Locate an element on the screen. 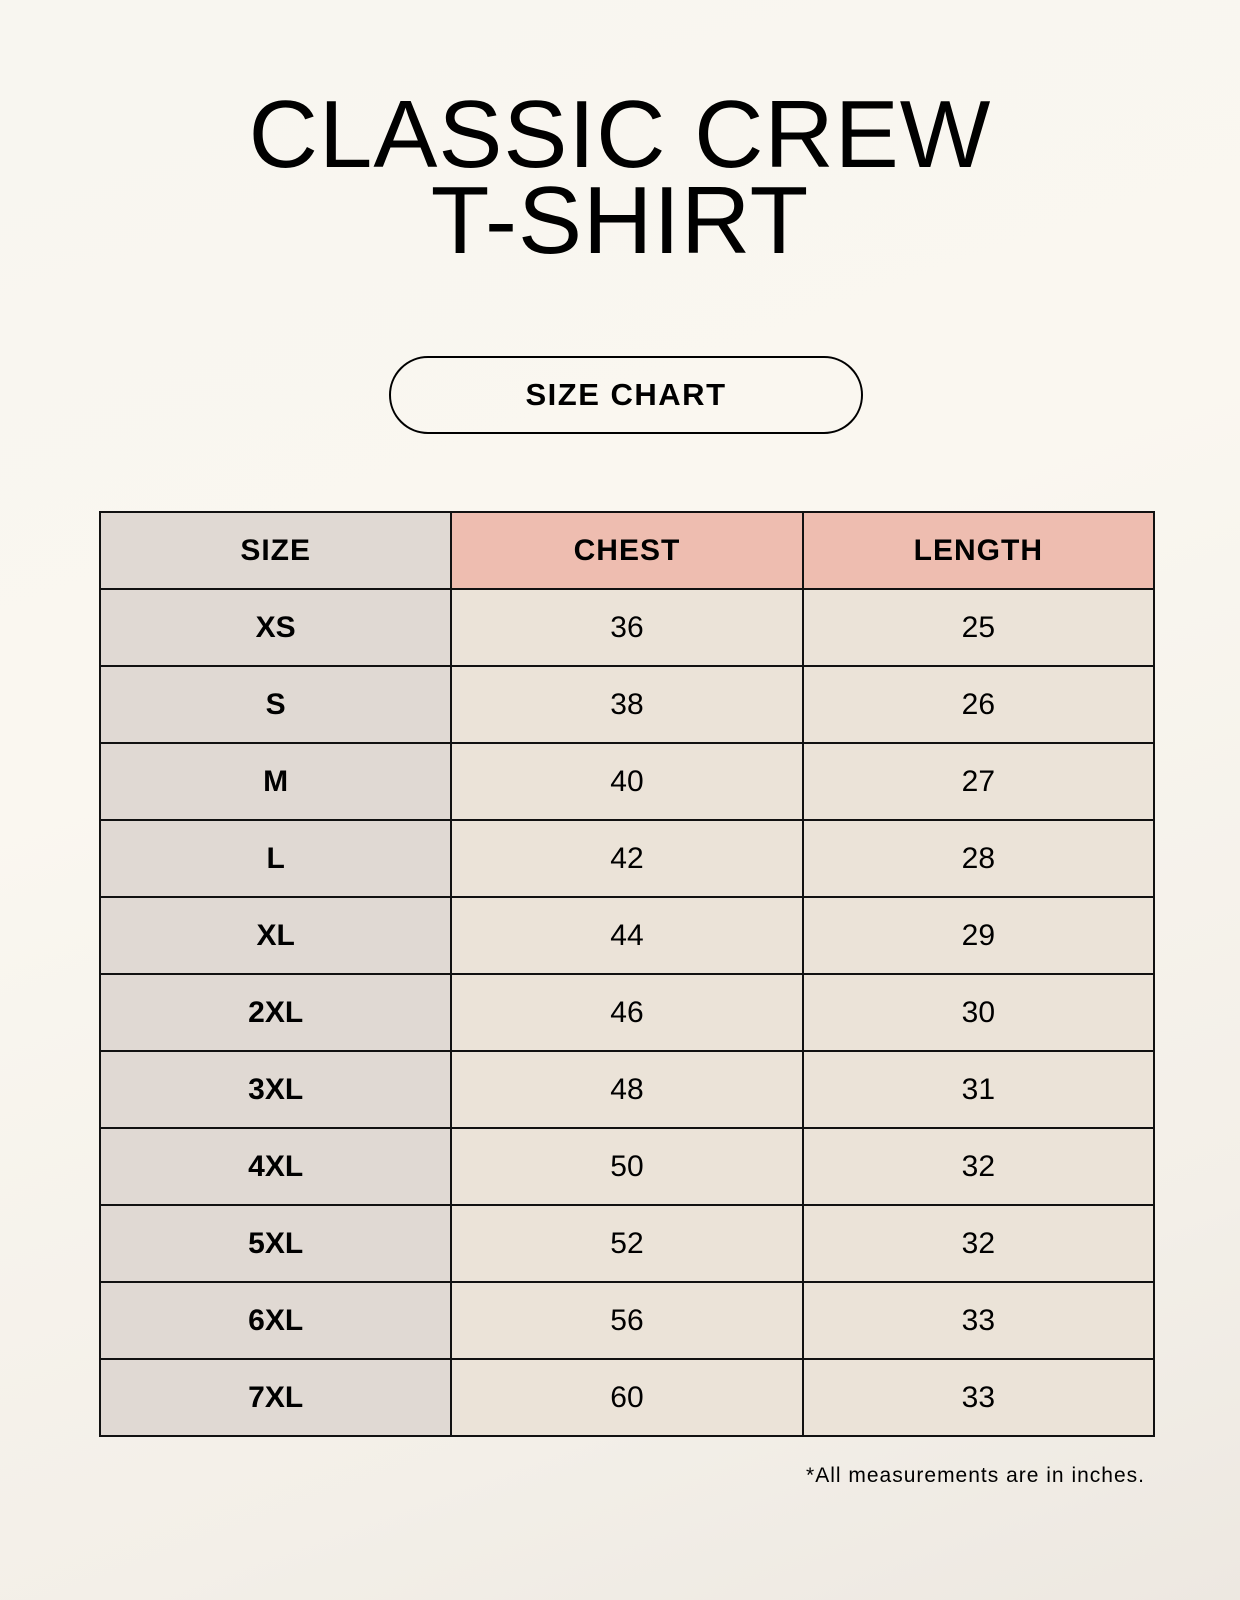 The height and width of the screenshot is (1600, 1240). cell-chest: 46 is located at coordinates (627, 1012).